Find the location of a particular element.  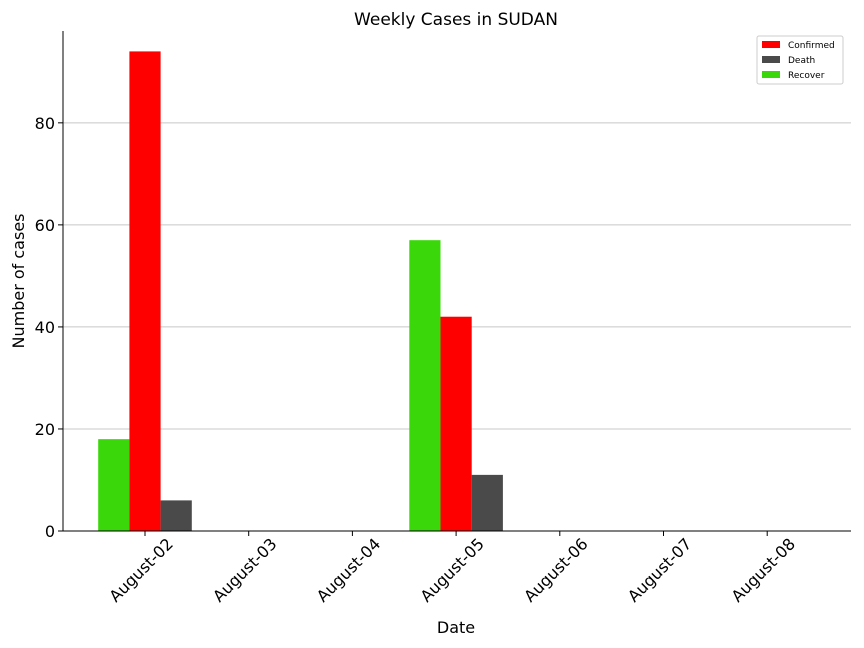

y-tick-label: 40 is located at coordinates (45, 327).